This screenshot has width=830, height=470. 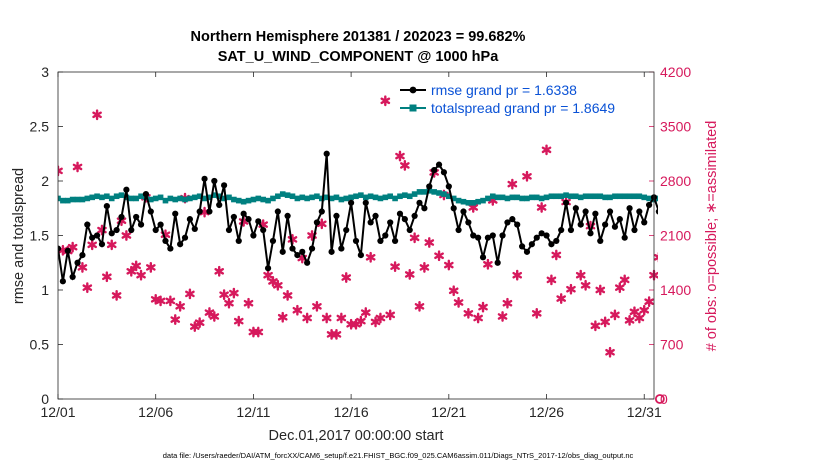 What do you see at coordinates (359, 57) in the screenshot?
I see `chart-title-line2: SAT_U_WIND_COMPONENT @ 1000 hPa` at bounding box center [359, 57].